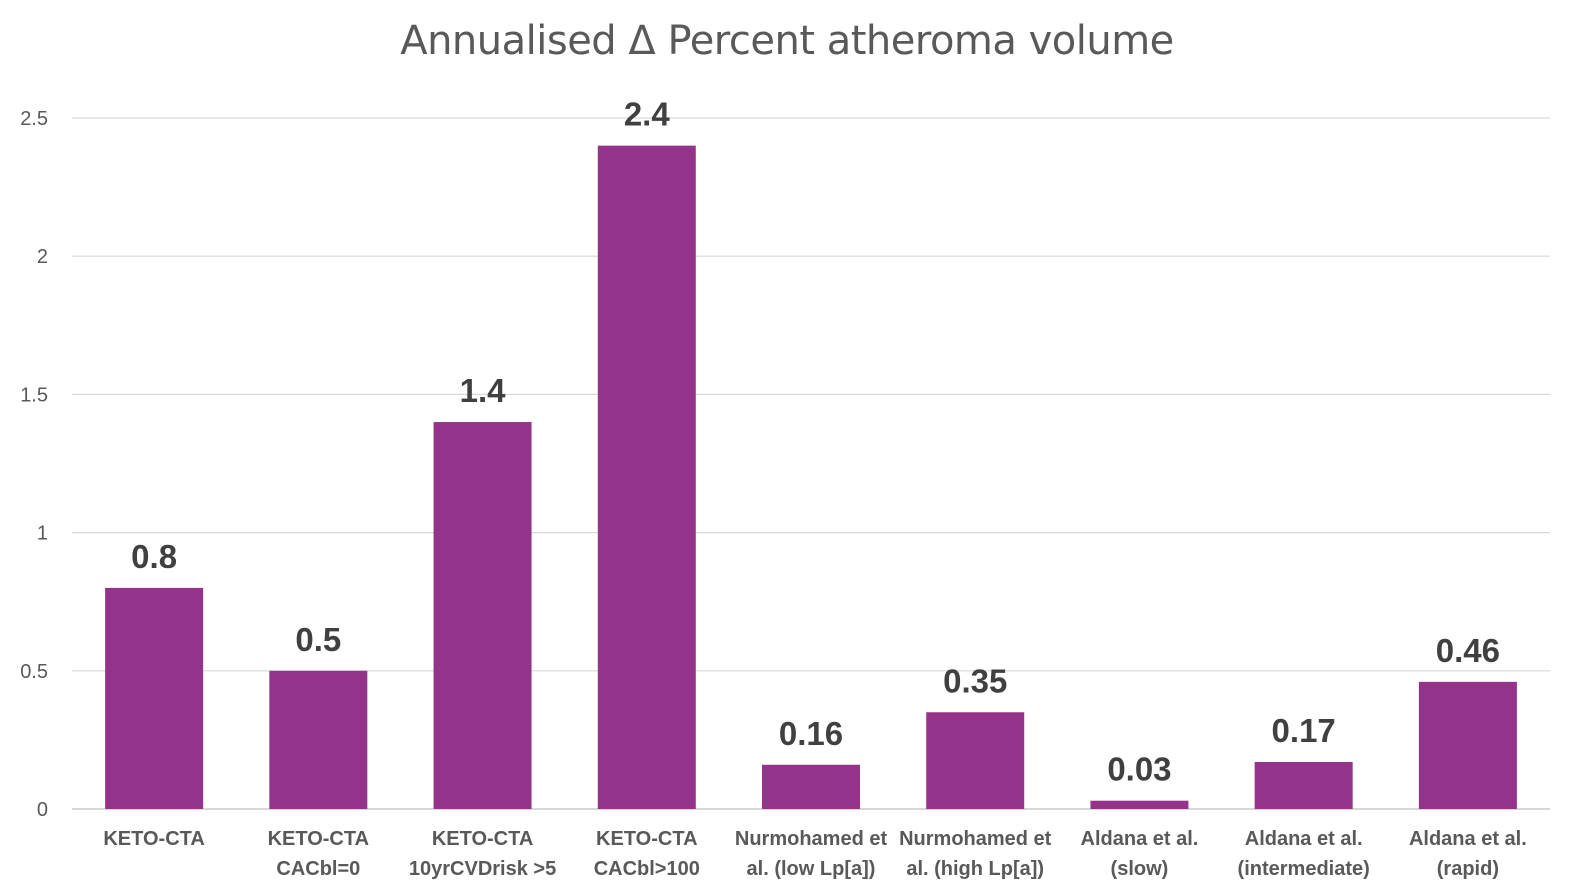  I want to click on y-axis-ticks: 0 0.5 1 1.5 2 2.5, so click(34, 464).